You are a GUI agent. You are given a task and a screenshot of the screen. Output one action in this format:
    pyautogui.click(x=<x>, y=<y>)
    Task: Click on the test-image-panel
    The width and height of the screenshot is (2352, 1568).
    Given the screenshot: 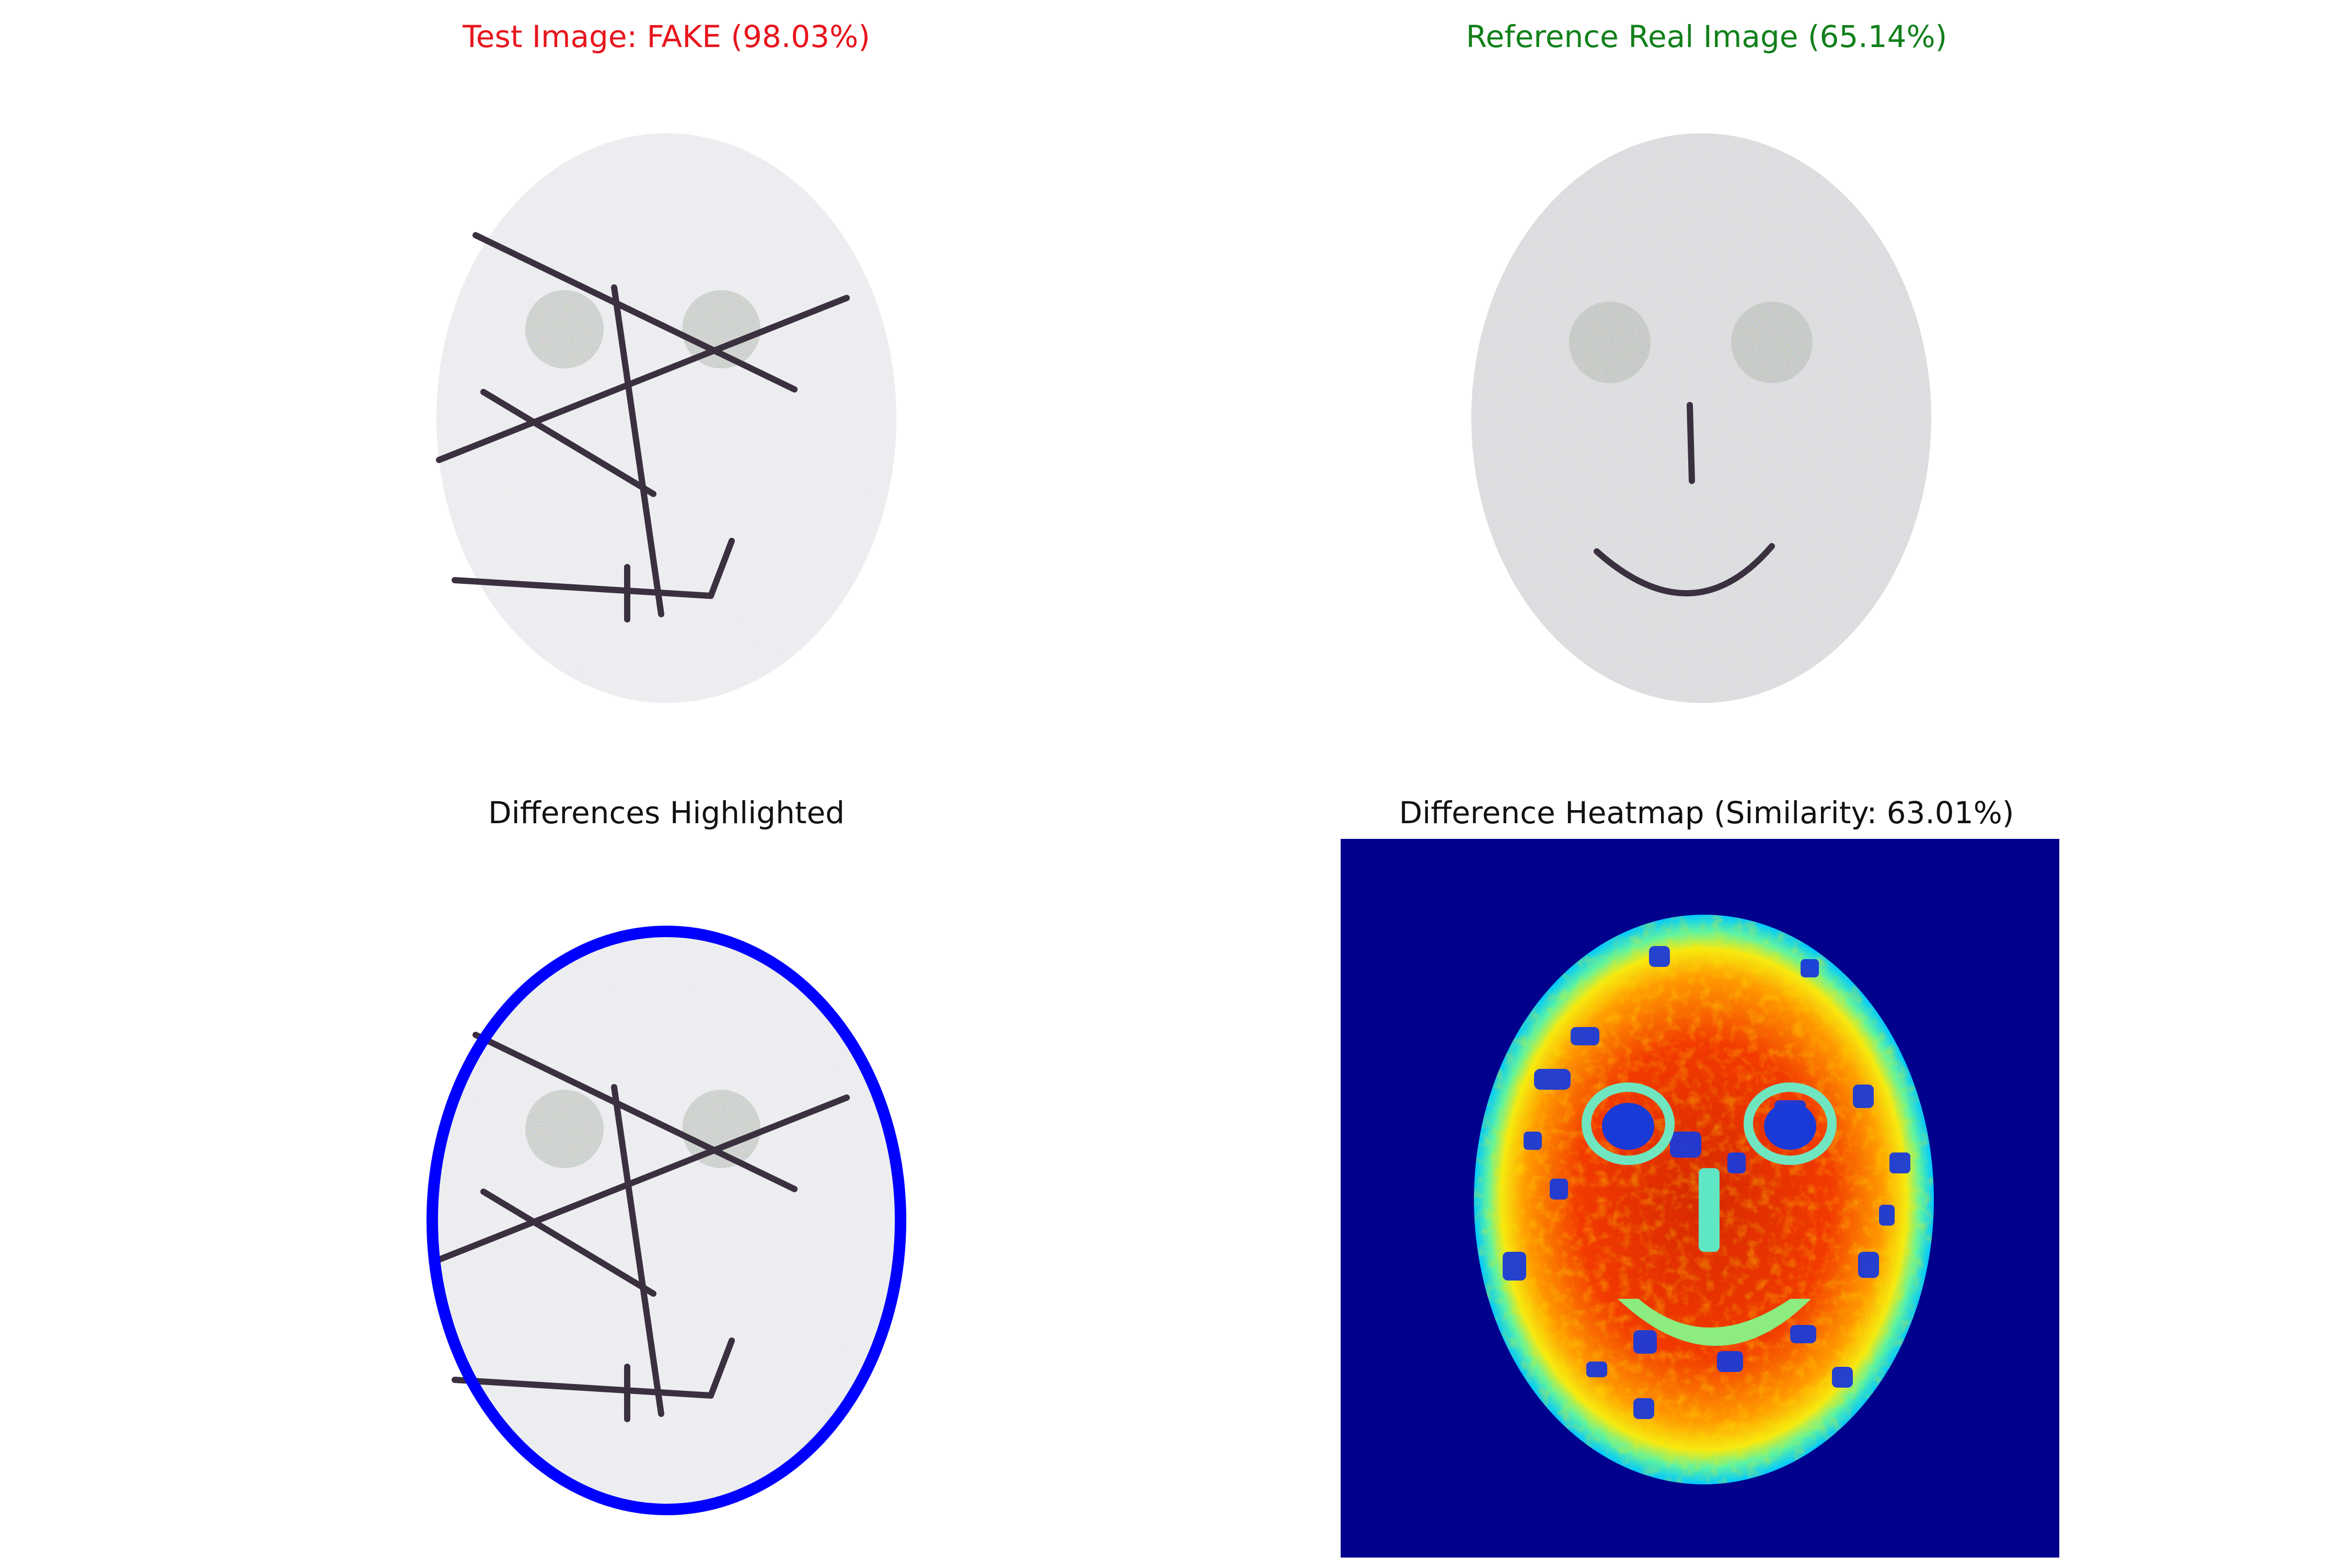 What is the action you would take?
    pyautogui.click(x=666, y=418)
    